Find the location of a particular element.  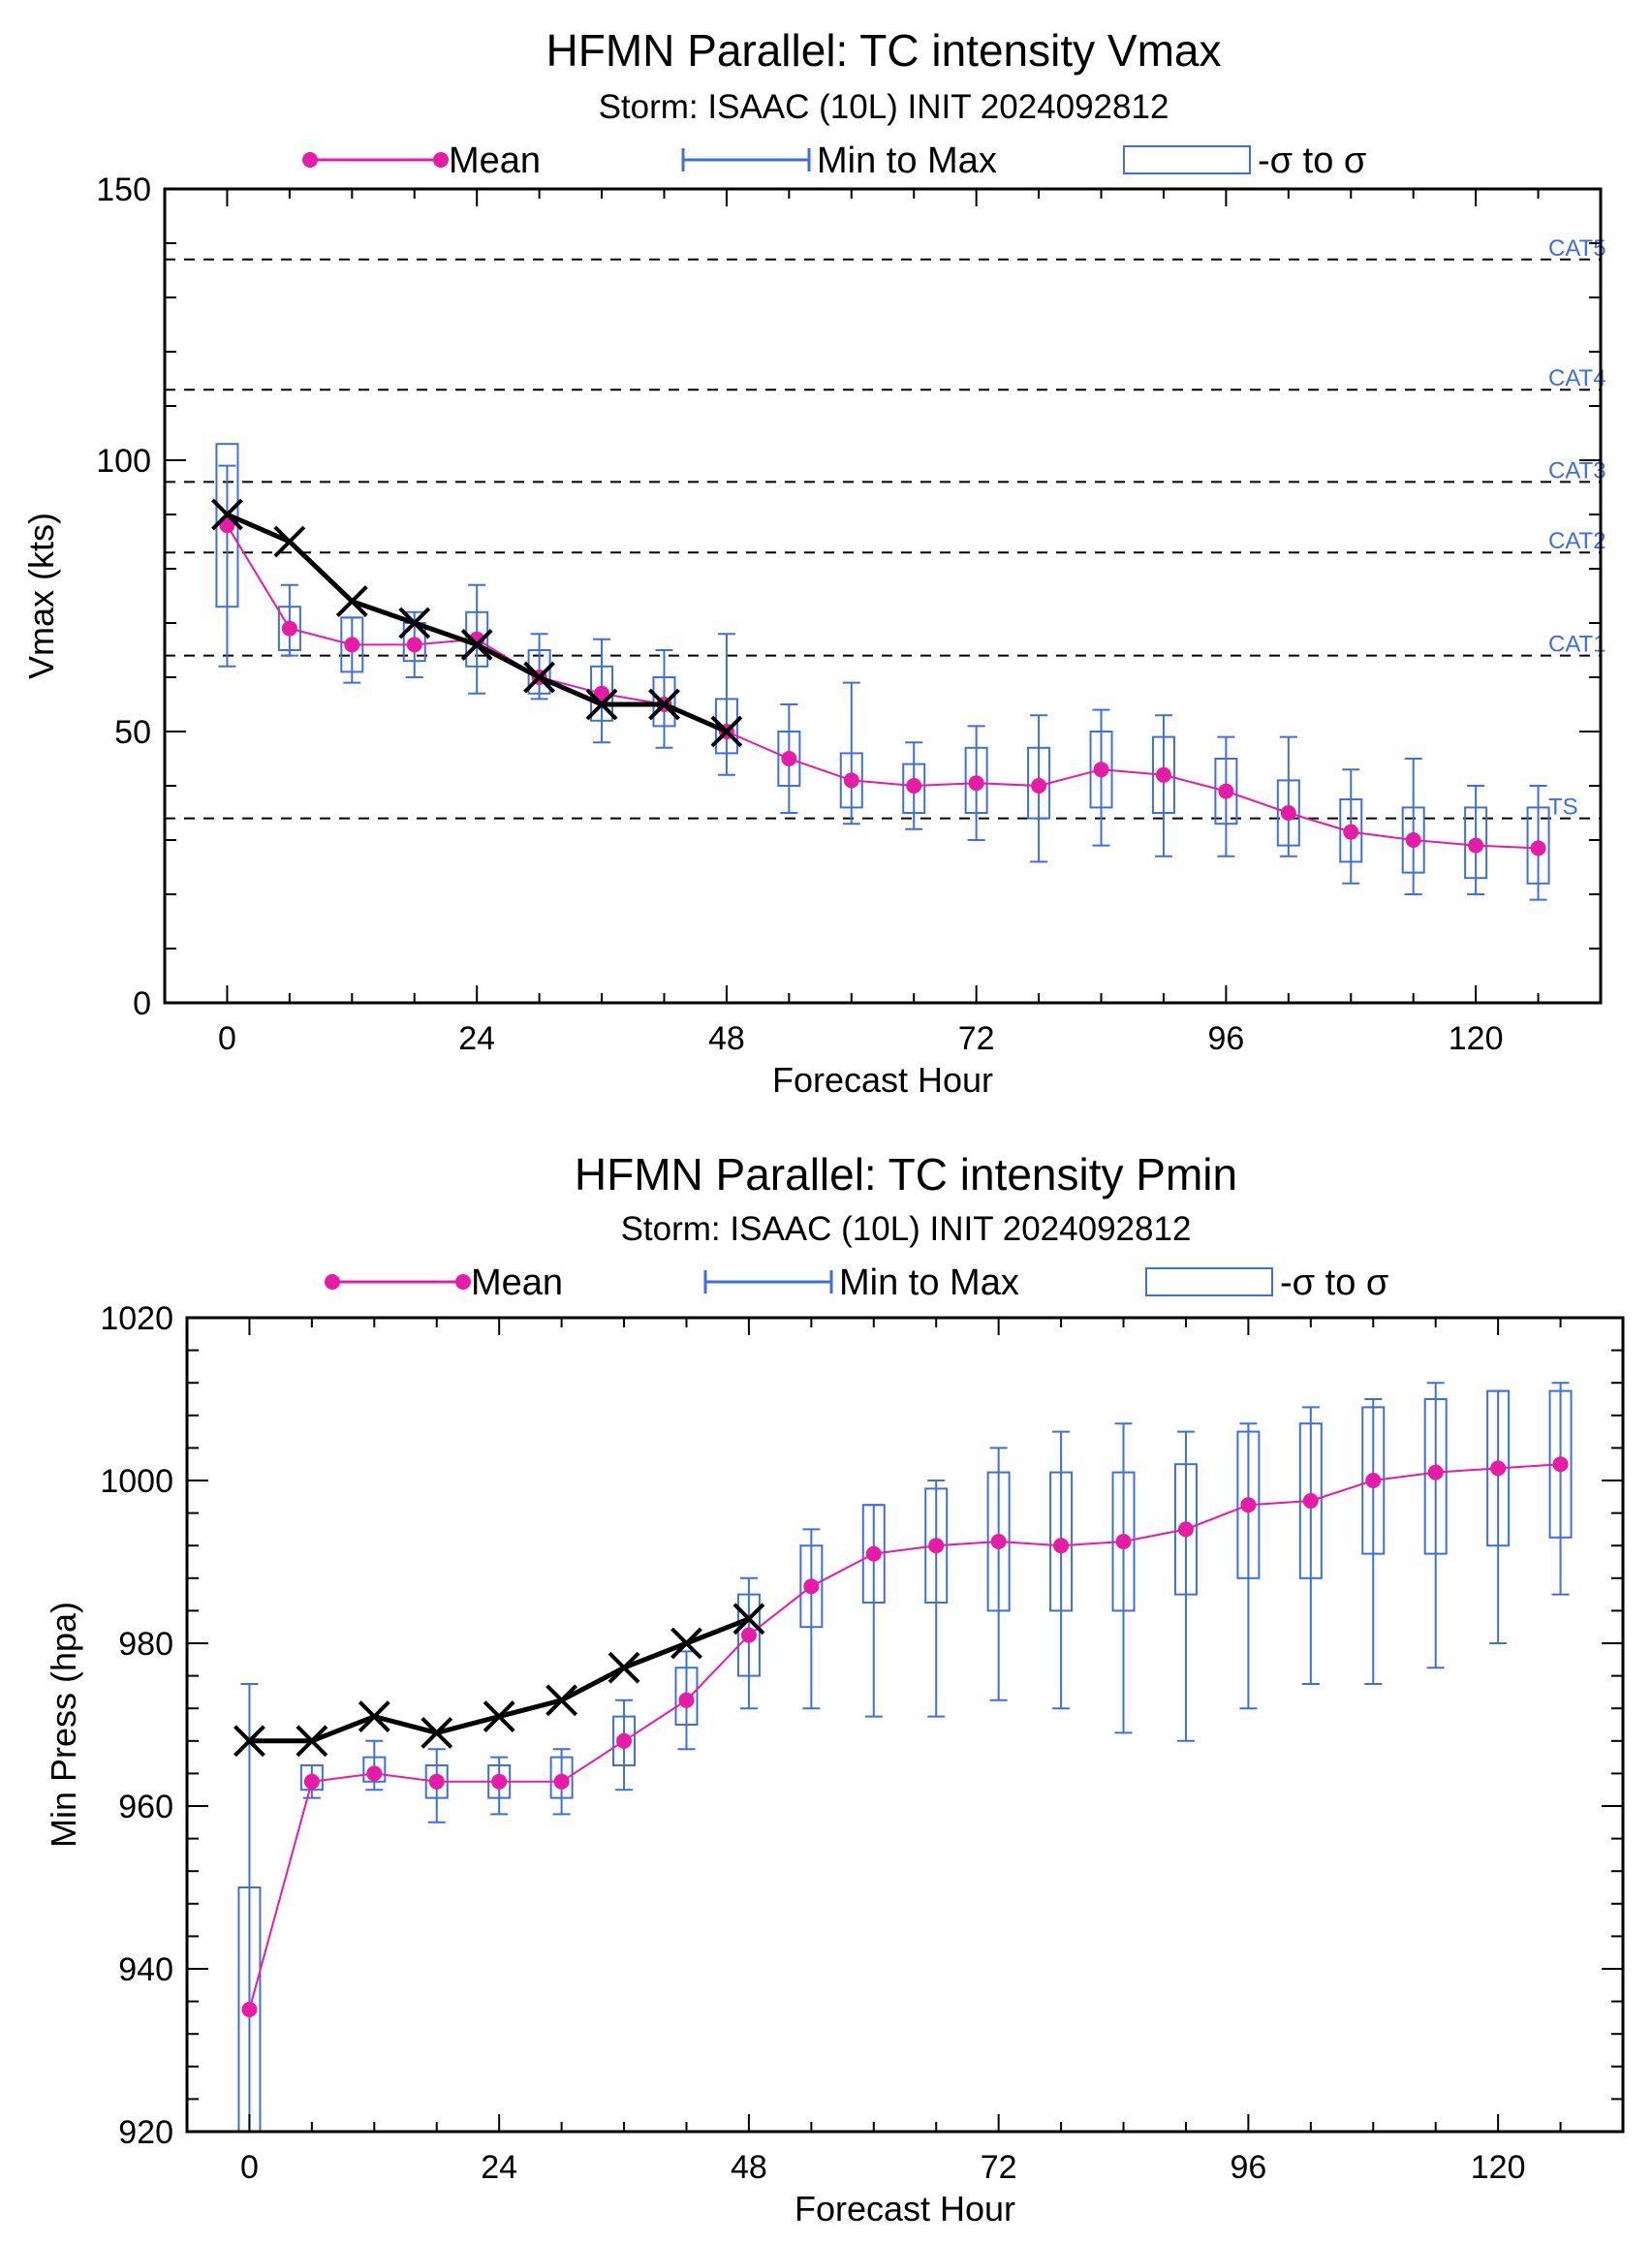

vmax-legend-mean-dot is located at coordinates (441, 160).